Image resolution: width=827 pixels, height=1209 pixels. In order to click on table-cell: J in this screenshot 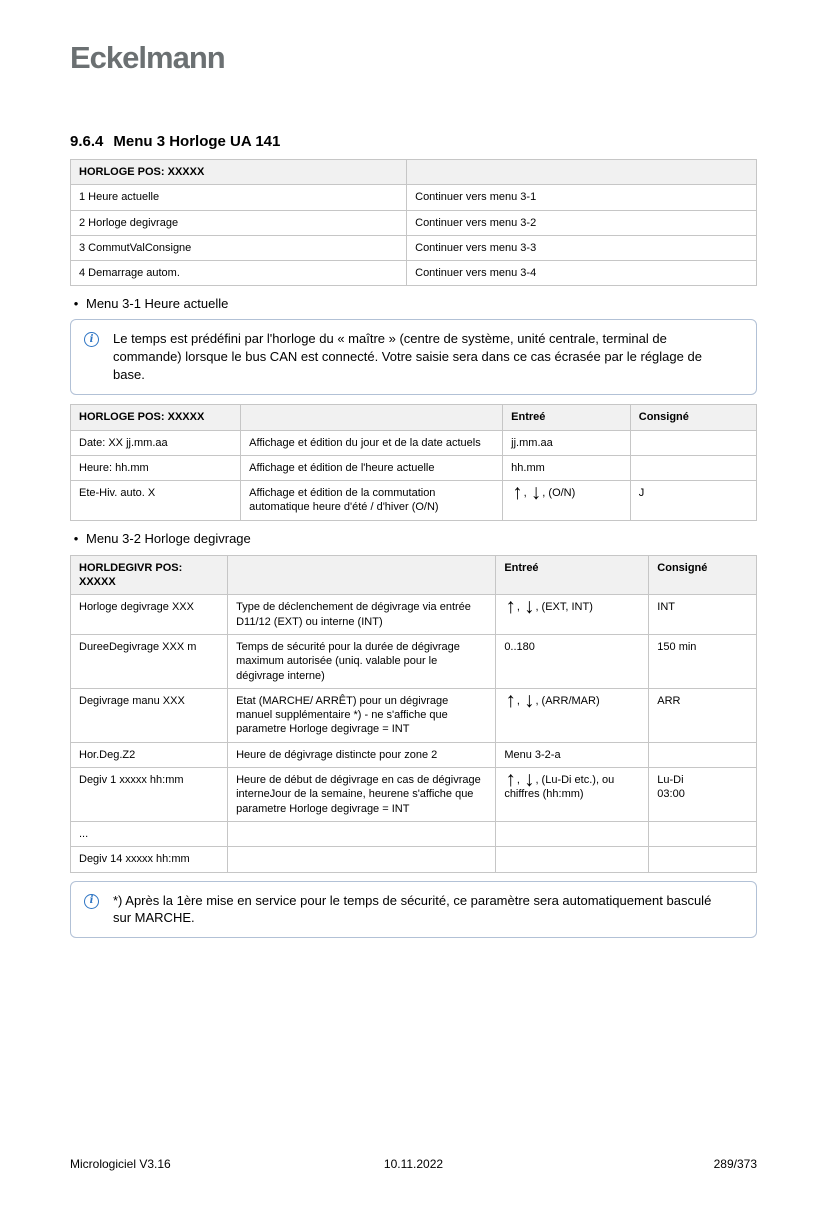, I will do `click(693, 500)`.